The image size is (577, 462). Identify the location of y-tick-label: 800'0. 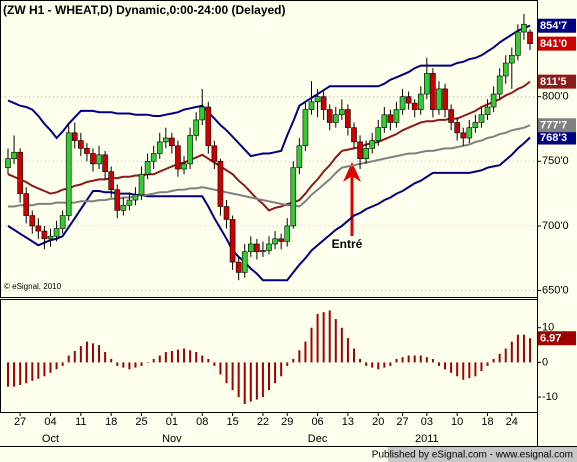
(555, 97).